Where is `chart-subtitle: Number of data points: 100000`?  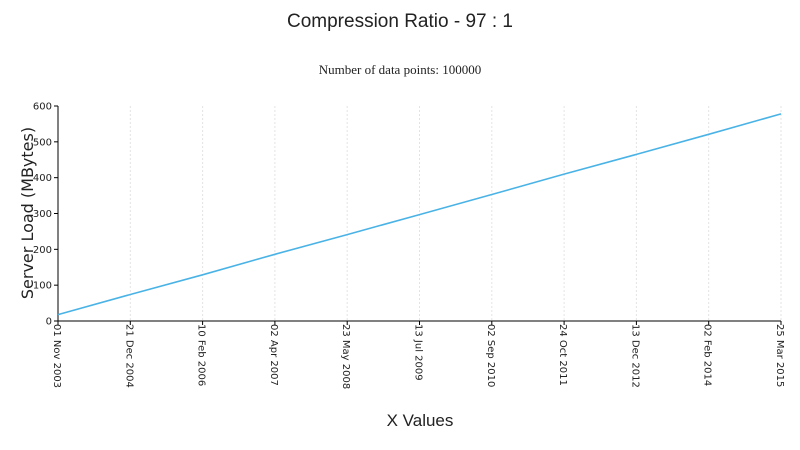 chart-subtitle: Number of data points: 100000 is located at coordinates (400, 69).